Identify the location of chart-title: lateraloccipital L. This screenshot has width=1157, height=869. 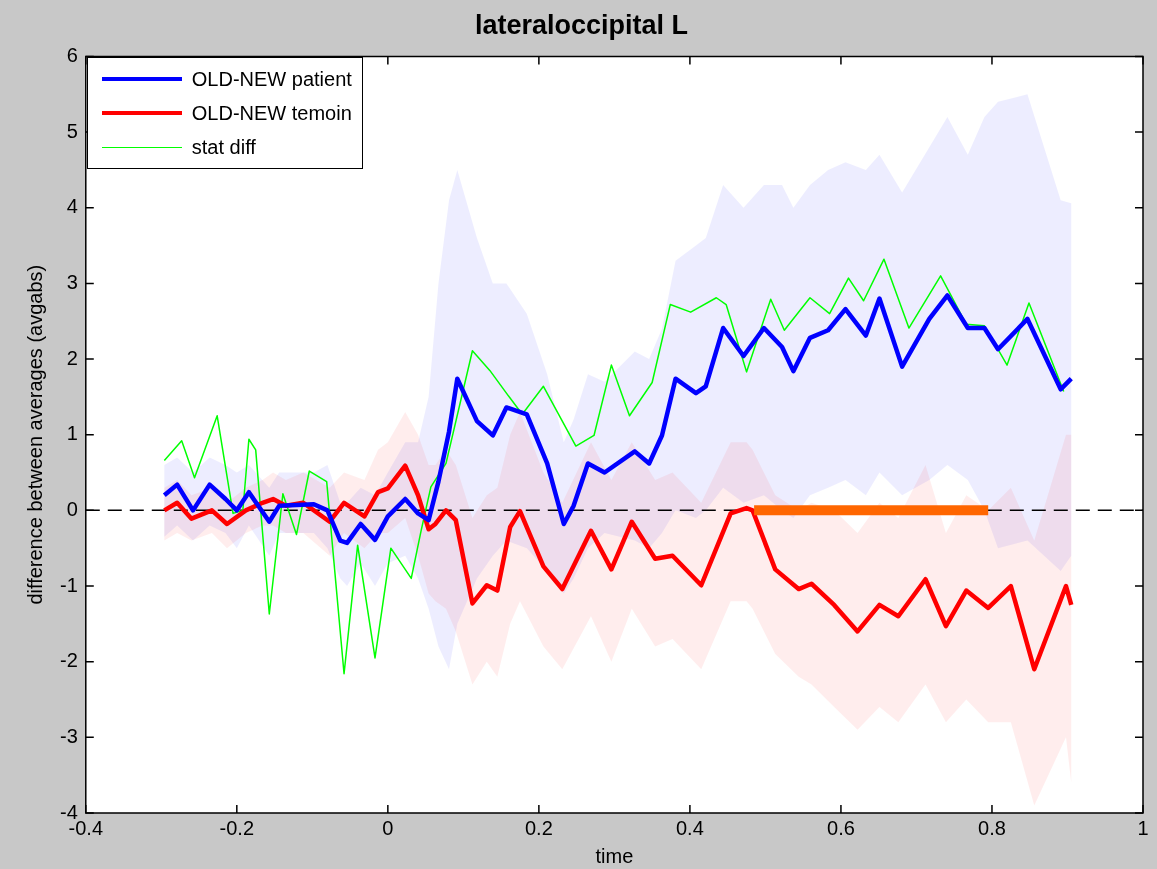
(581, 24).